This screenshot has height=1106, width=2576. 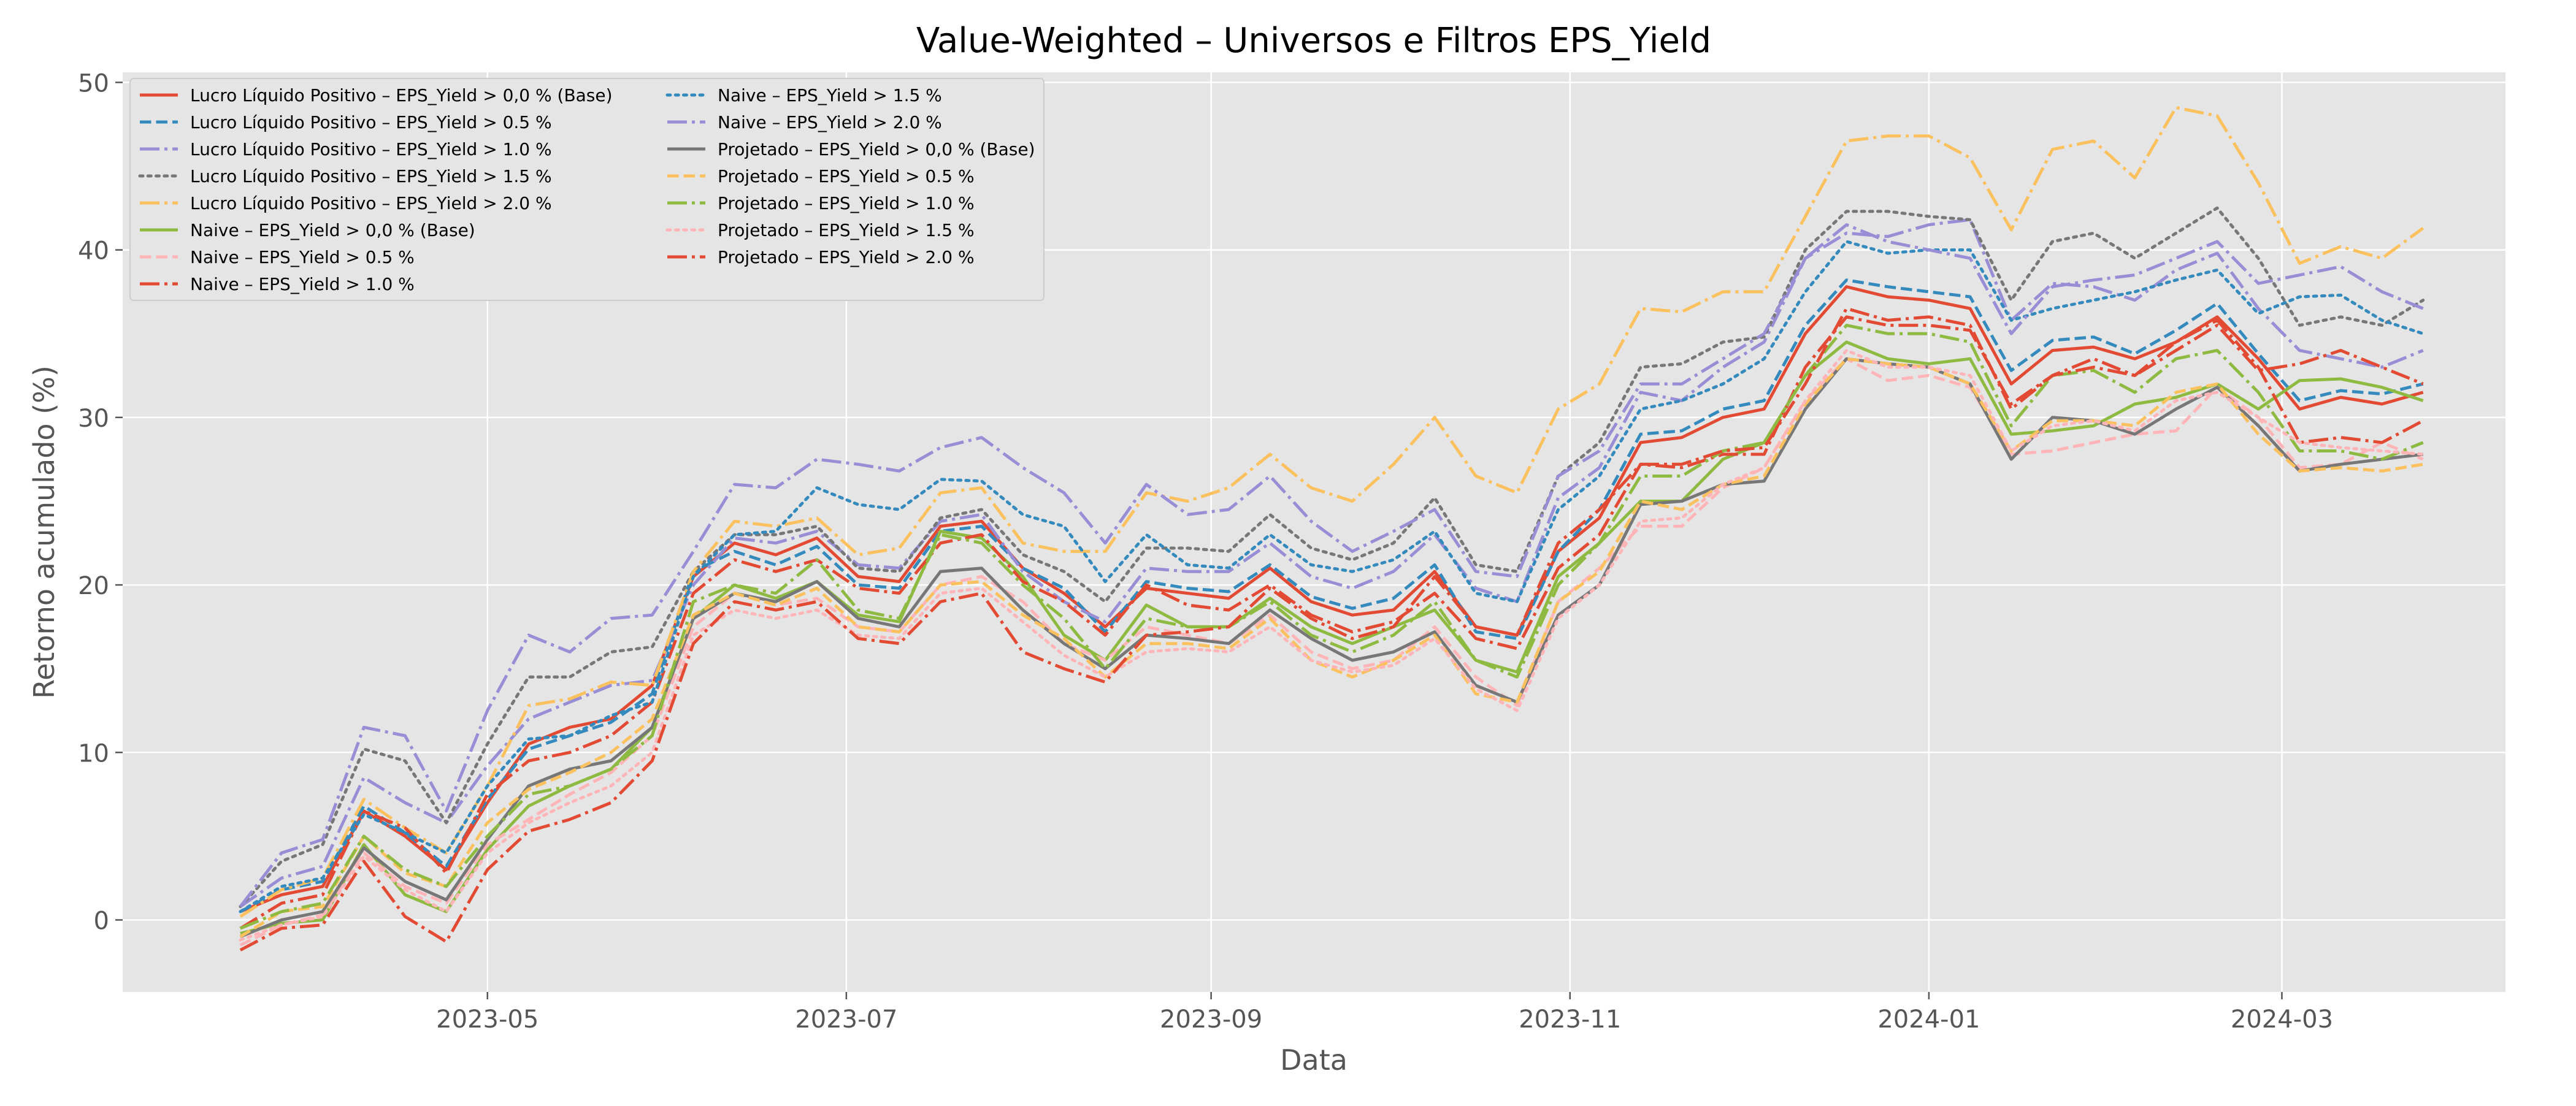 I want to click on x-tick-label: 2023-07, so click(x=846, y=1019).